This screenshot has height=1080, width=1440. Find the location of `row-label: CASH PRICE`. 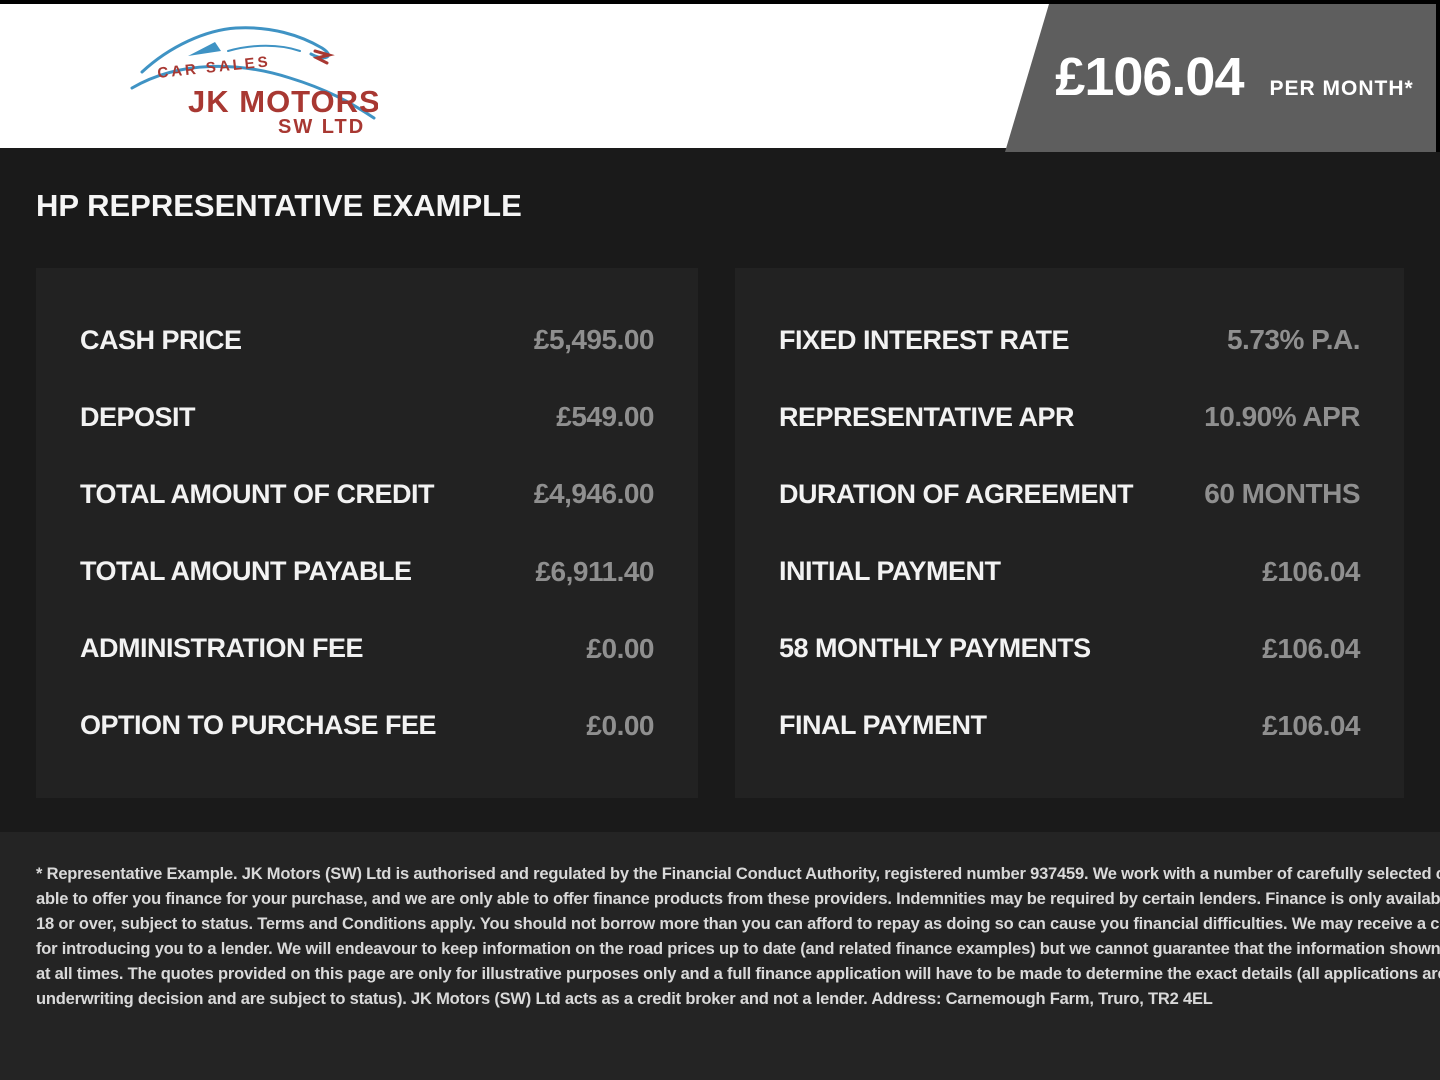

row-label: CASH PRICE is located at coordinates (161, 339).